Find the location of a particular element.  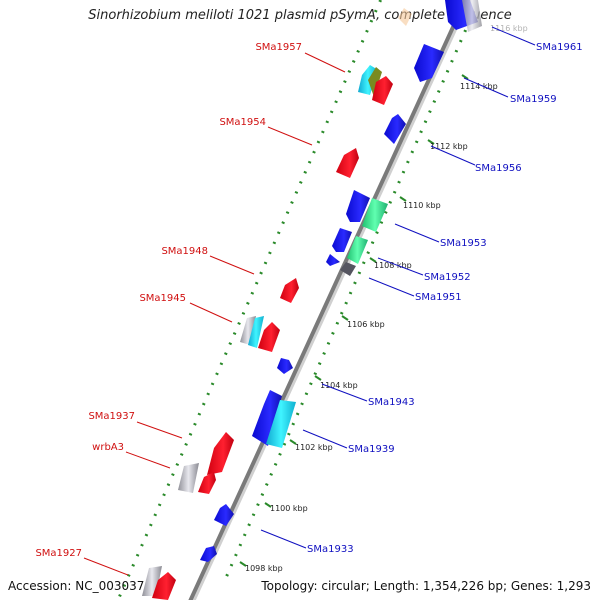

gene-arrow-sma1959 is located at coordinates (429, 63).